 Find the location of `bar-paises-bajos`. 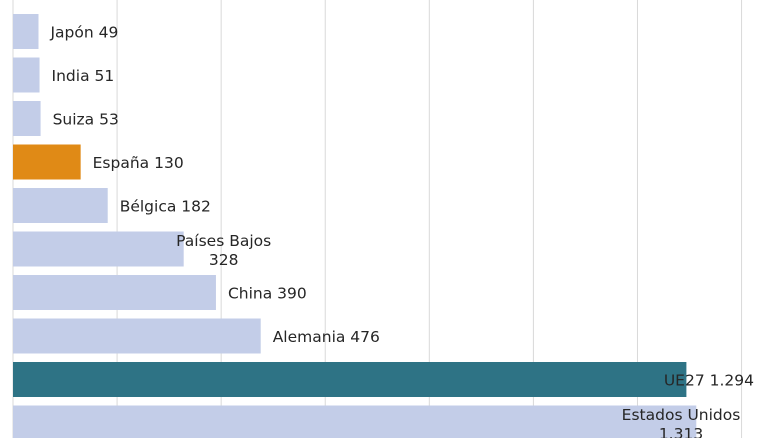

bar-paises-bajos is located at coordinates (98, 249).